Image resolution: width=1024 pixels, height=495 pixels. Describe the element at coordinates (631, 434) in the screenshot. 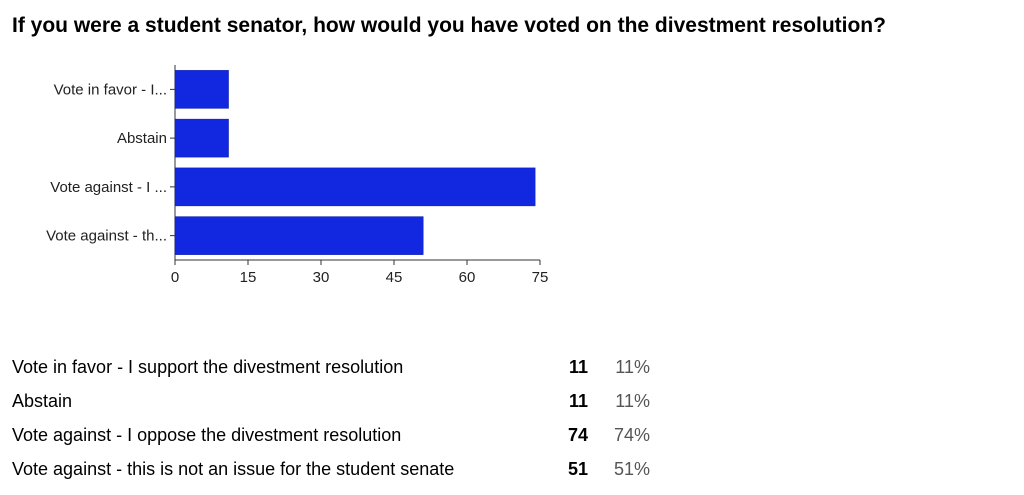

I see `summary-percent: 74%` at that location.